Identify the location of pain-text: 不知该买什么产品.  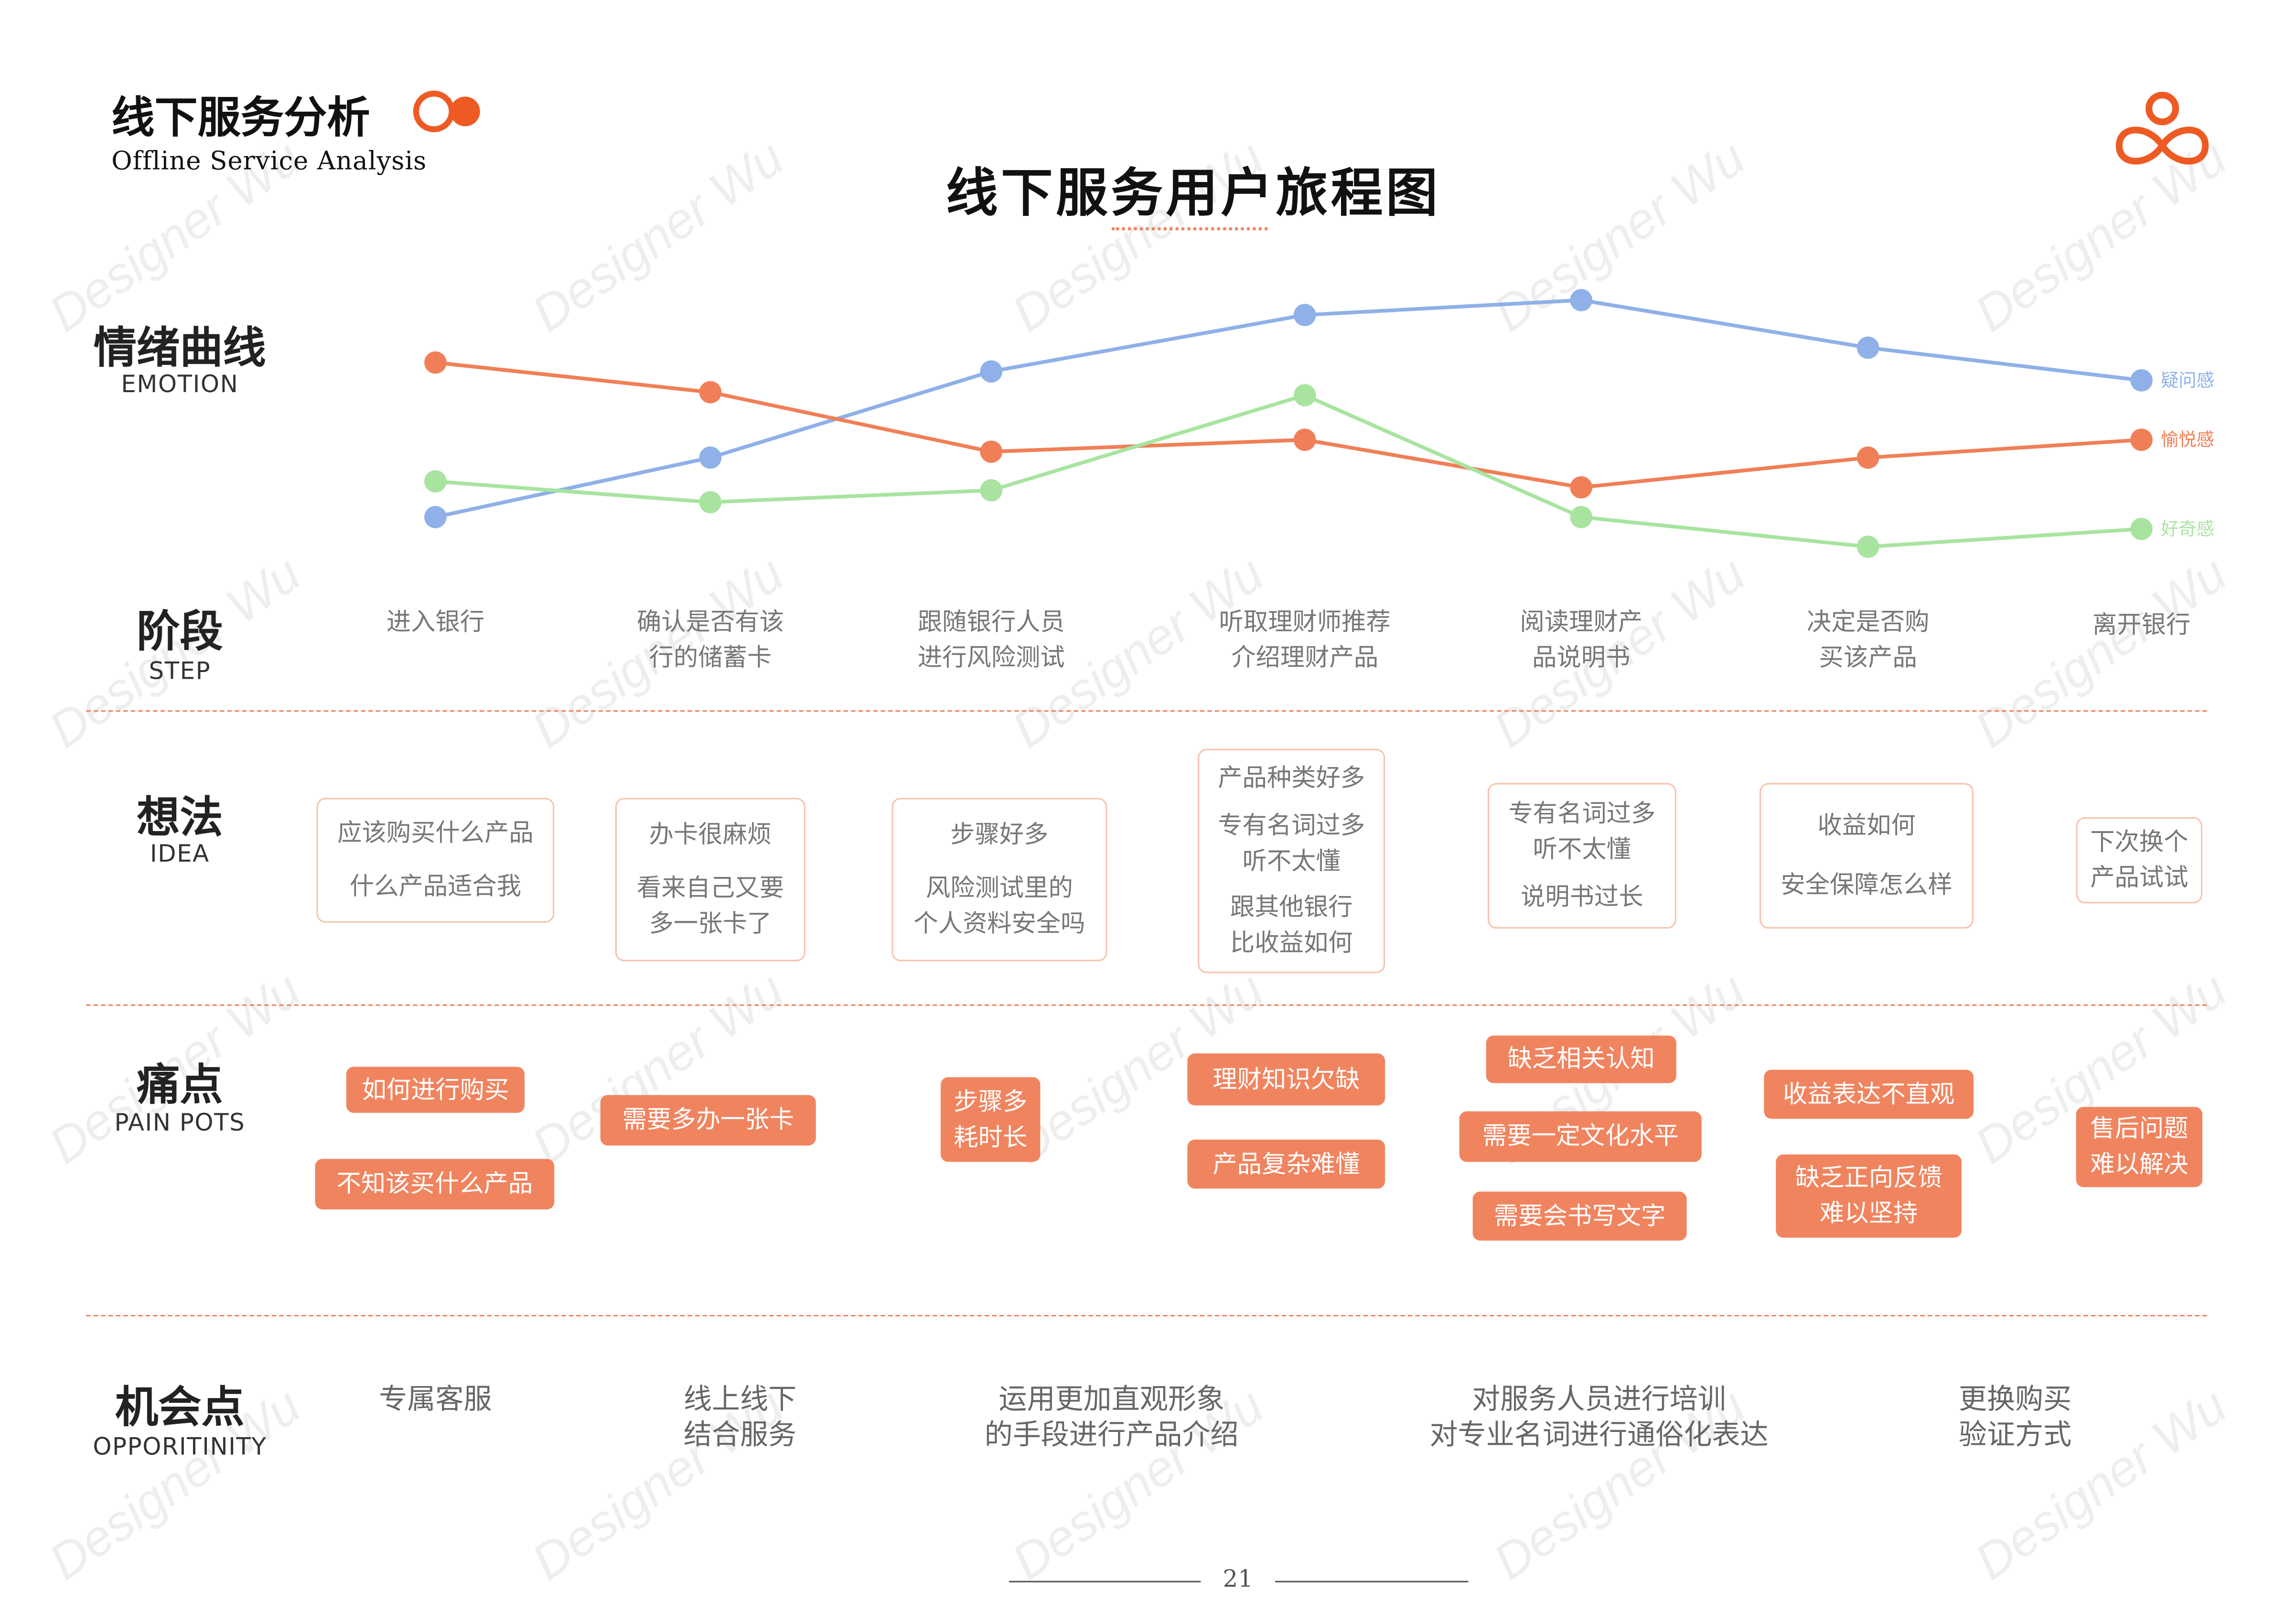
(435, 1183).